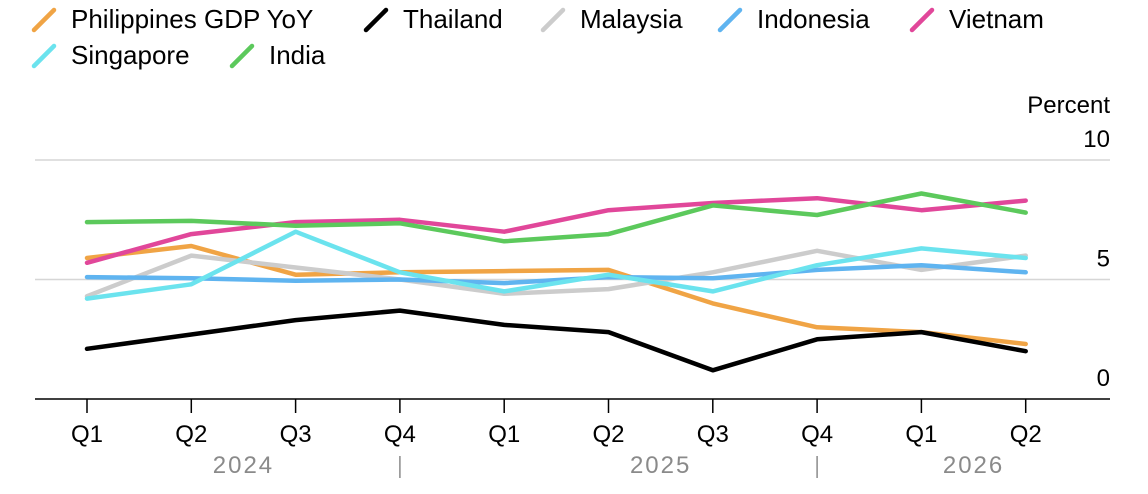 The width and height of the screenshot is (1148, 494). What do you see at coordinates (243, 465) in the screenshot?
I see `year-label: 2024` at bounding box center [243, 465].